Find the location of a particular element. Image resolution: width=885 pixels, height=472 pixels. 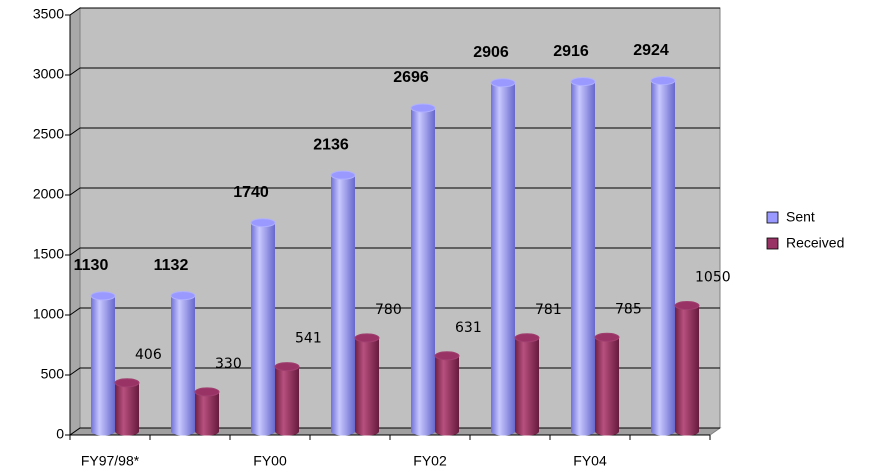

value-label: 2696 is located at coordinates (411, 77).